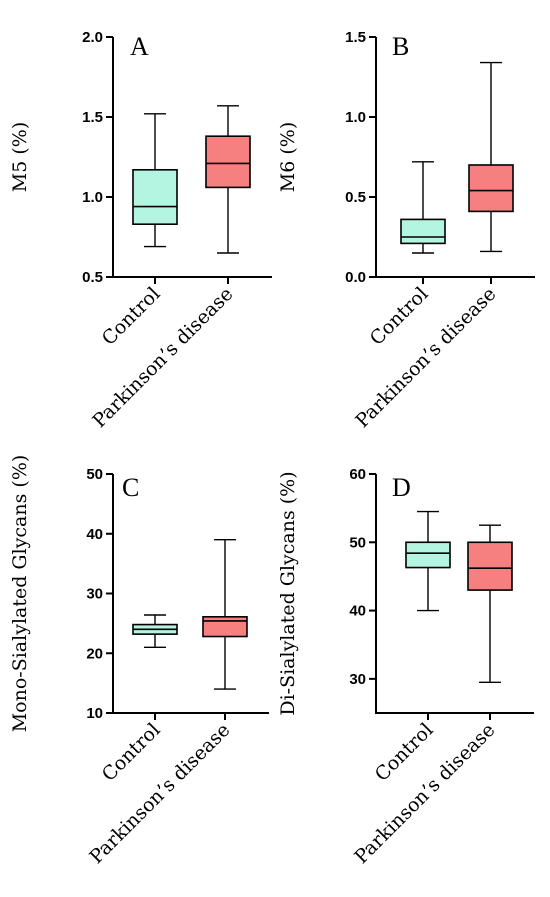 This screenshot has height=897, width=550. I want to click on y-tick-label: 20, so click(94, 653).